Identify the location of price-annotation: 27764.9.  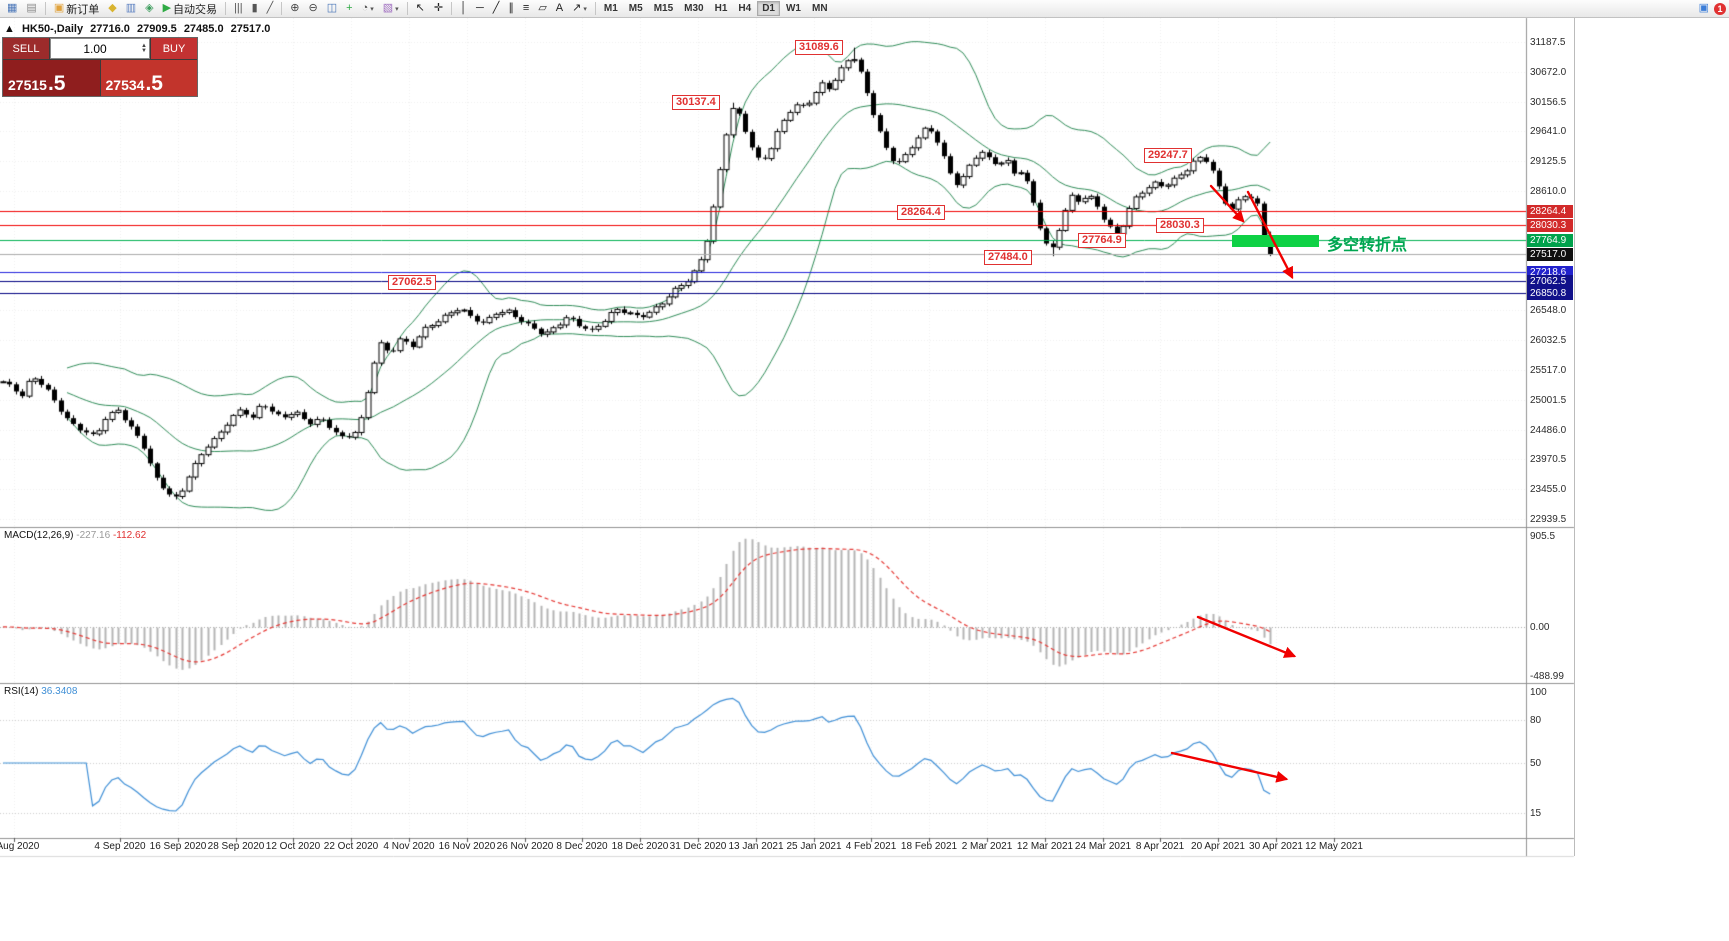
(1102, 240).